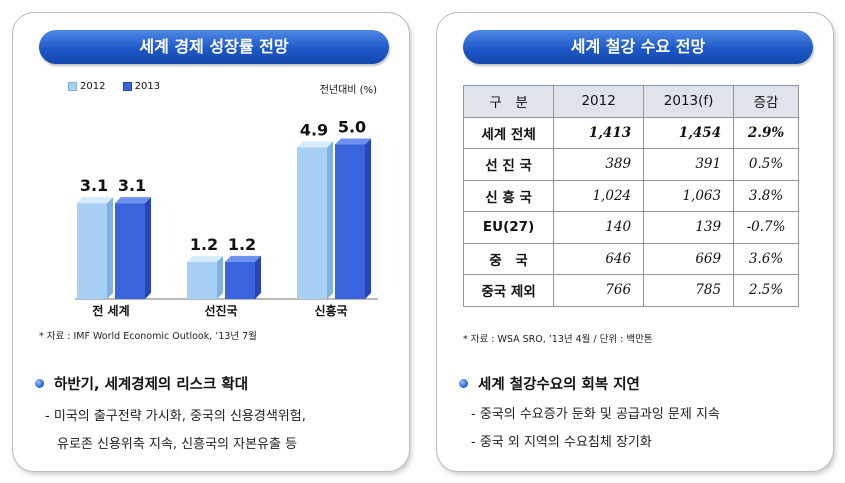 This screenshot has height=483, width=845. What do you see at coordinates (508, 101) in the screenshot?
I see `header-category: 구 분` at bounding box center [508, 101].